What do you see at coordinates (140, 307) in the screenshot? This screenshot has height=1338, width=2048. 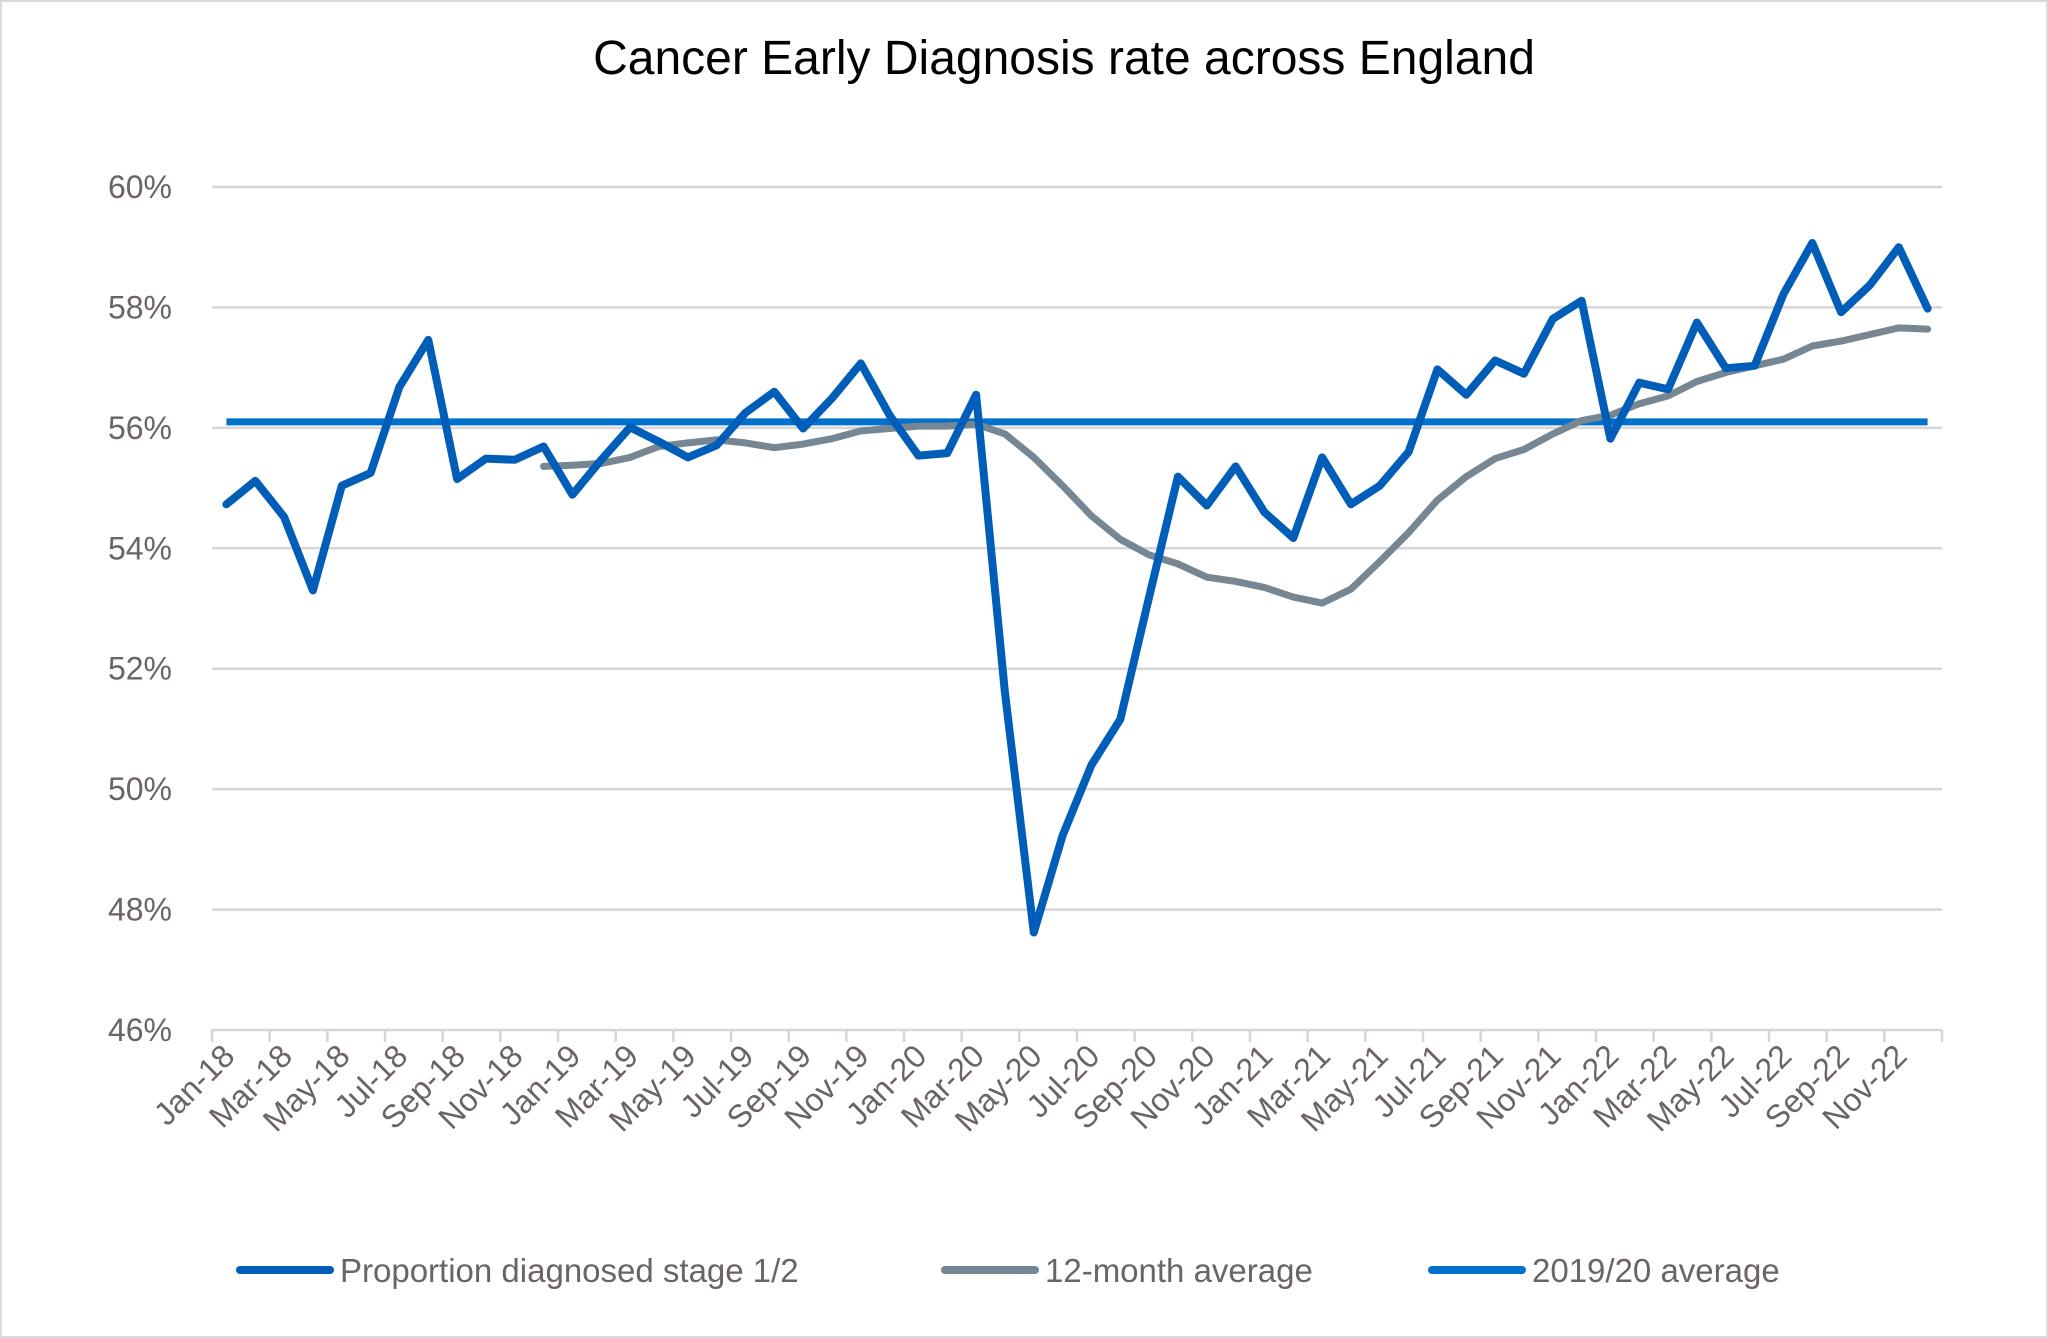 I see `y-tick-label: 58%` at bounding box center [140, 307].